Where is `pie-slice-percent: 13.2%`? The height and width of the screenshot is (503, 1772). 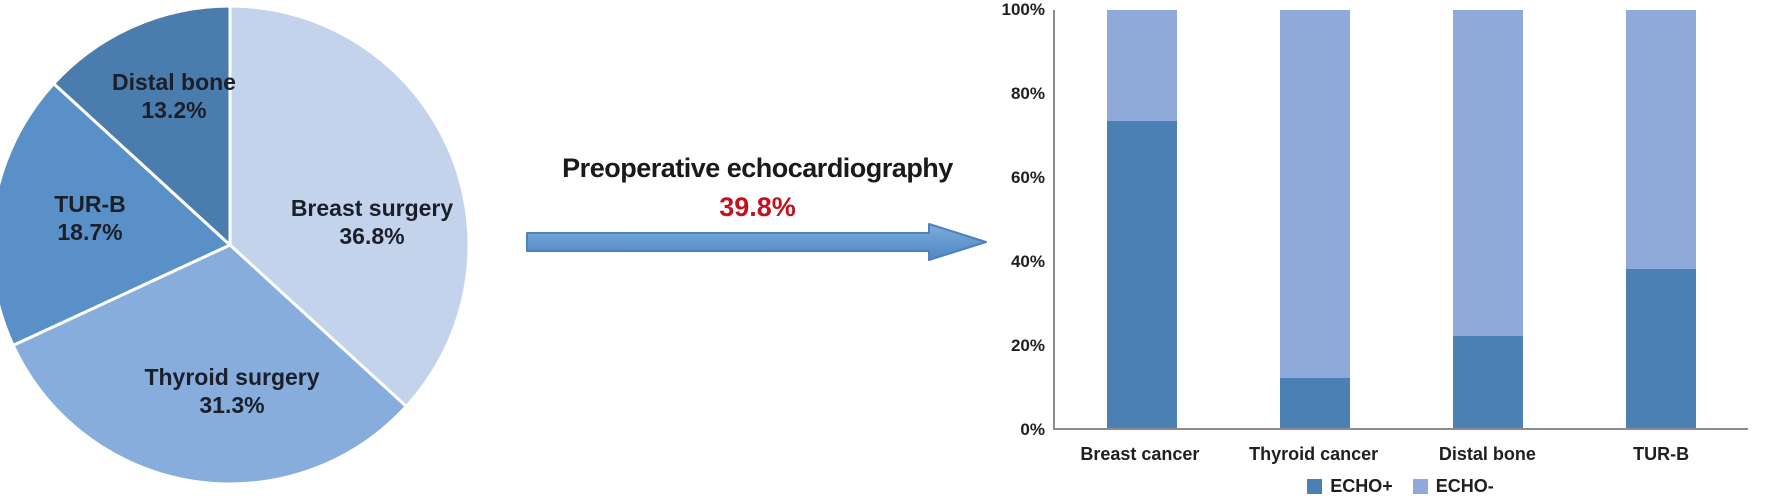 pie-slice-percent: 13.2% is located at coordinates (174, 110).